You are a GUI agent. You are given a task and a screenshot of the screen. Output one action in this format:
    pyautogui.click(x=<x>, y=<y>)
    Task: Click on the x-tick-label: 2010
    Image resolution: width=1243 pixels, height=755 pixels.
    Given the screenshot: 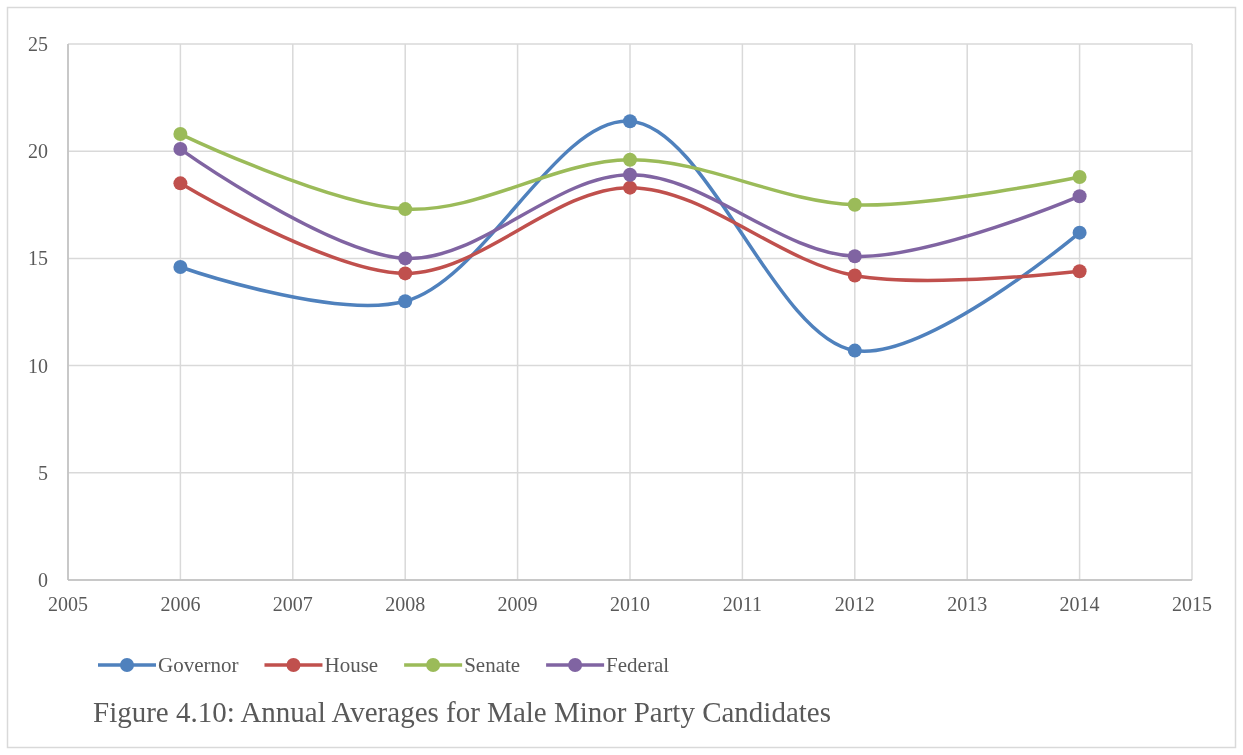 What is the action you would take?
    pyautogui.click(x=630, y=604)
    